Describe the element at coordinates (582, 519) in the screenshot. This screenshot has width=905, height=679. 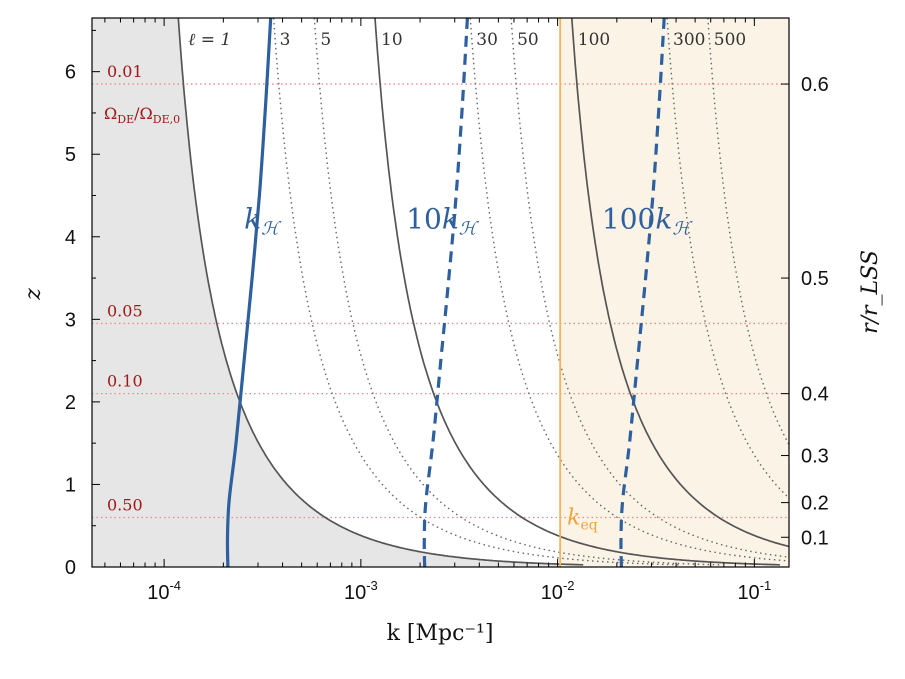
I see `k-eq-label: keq` at that location.